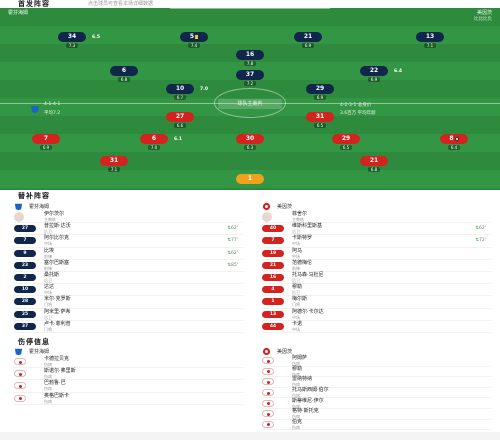 This screenshot has height=440, width=500. What do you see at coordinates (114, 164) in the screenshot?
I see `away-player: 31 7.1` at bounding box center [114, 164].